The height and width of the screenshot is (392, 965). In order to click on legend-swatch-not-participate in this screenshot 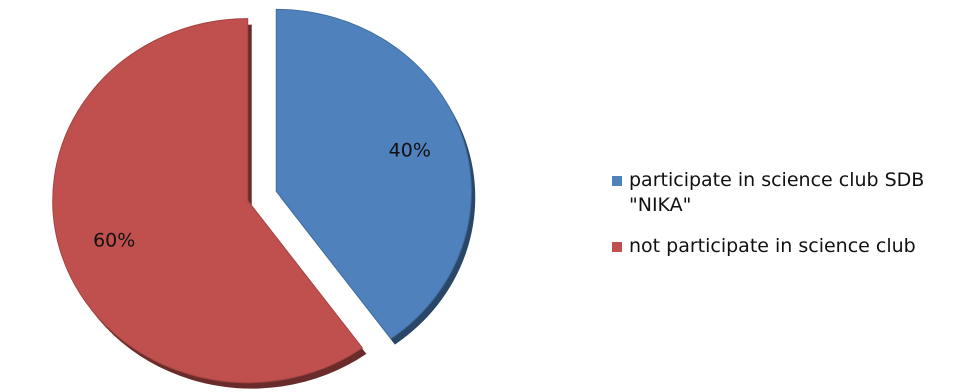, I will do `click(617, 247)`.